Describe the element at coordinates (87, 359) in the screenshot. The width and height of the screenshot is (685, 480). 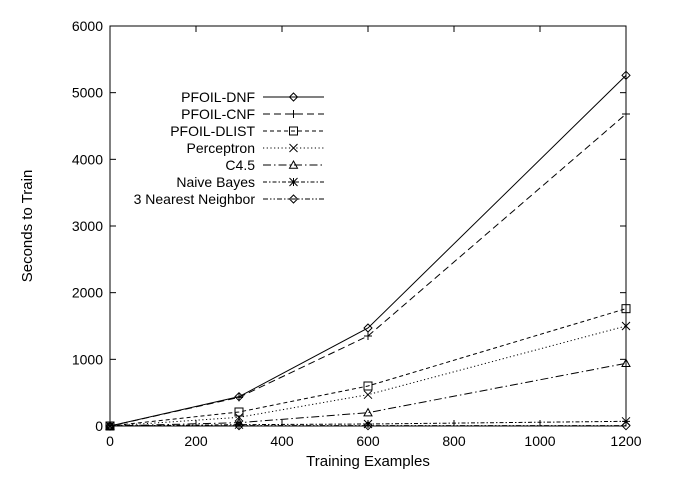
I see `y-tick-label: 1000` at that location.